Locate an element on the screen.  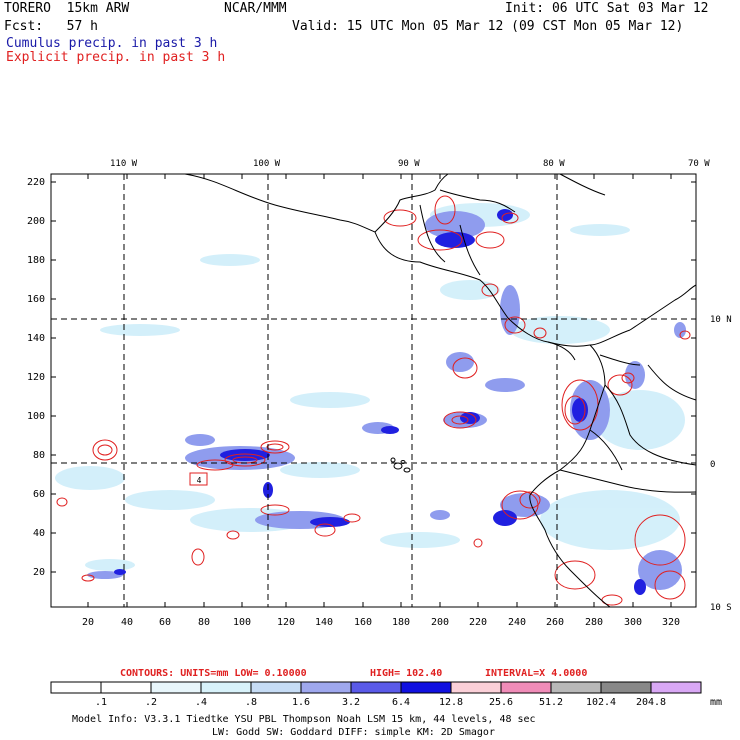
legend-value: .4 is located at coordinates (201, 702).